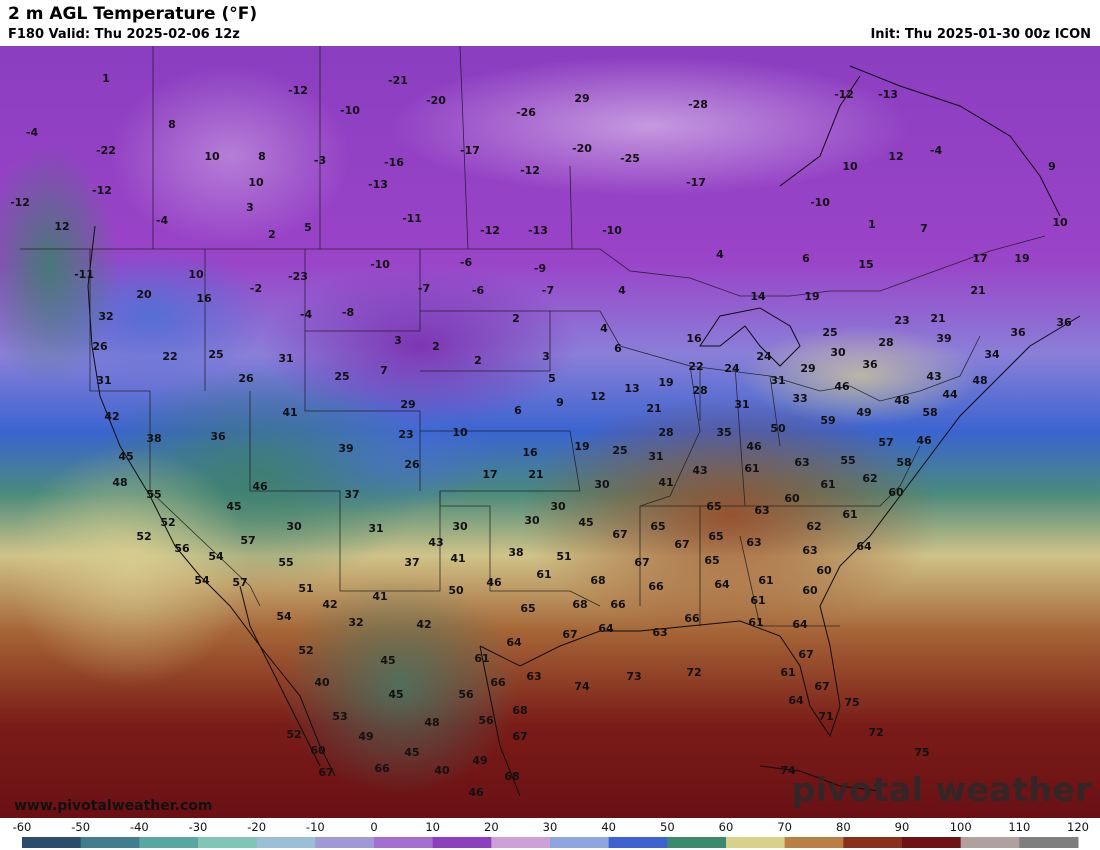  Describe the element at coordinates (550, 827) in the screenshot. I see `colorbar-tick-label: 30` at that location.